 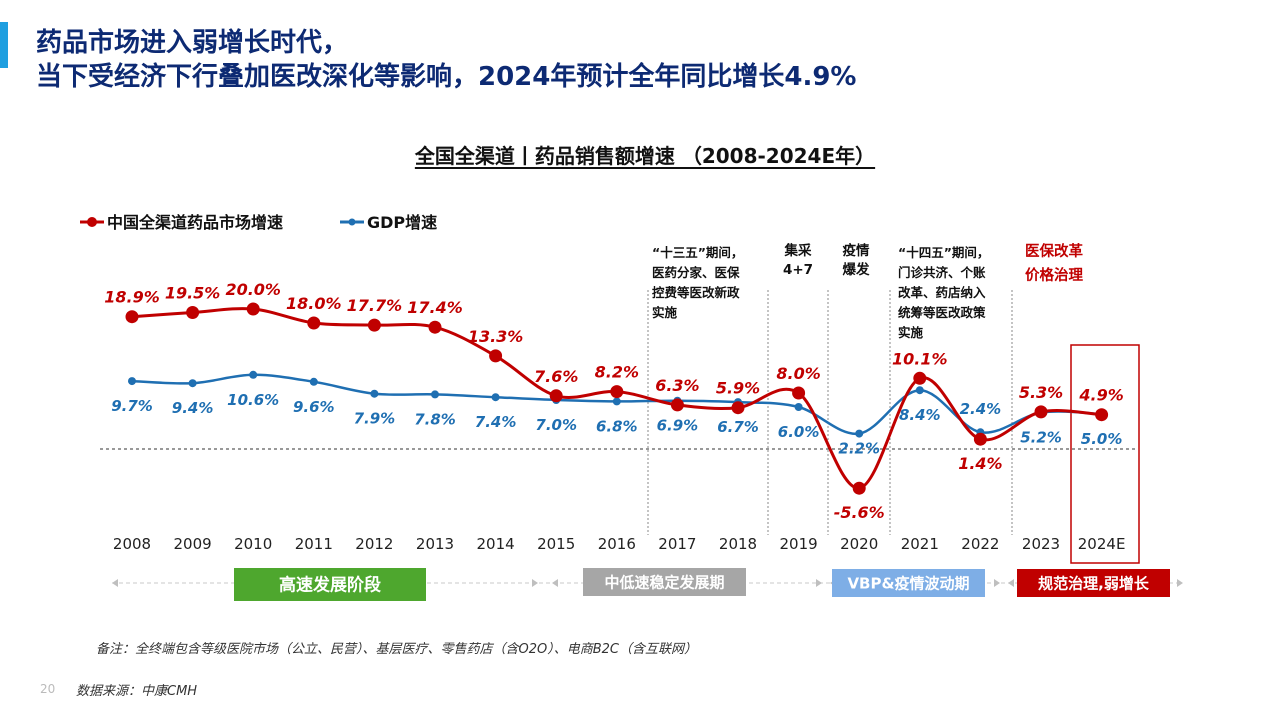 I want to click on pharma-label-2021: 10.1%, so click(x=920, y=358).